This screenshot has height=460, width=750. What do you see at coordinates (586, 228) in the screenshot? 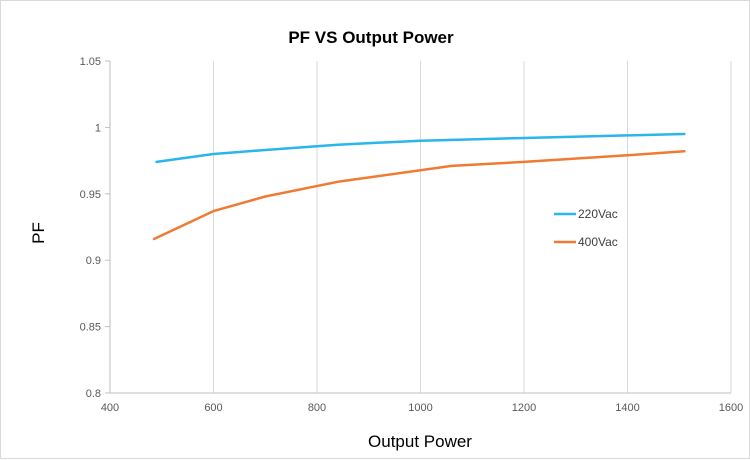
I see `legend: 220Vac 400Vac` at bounding box center [586, 228].